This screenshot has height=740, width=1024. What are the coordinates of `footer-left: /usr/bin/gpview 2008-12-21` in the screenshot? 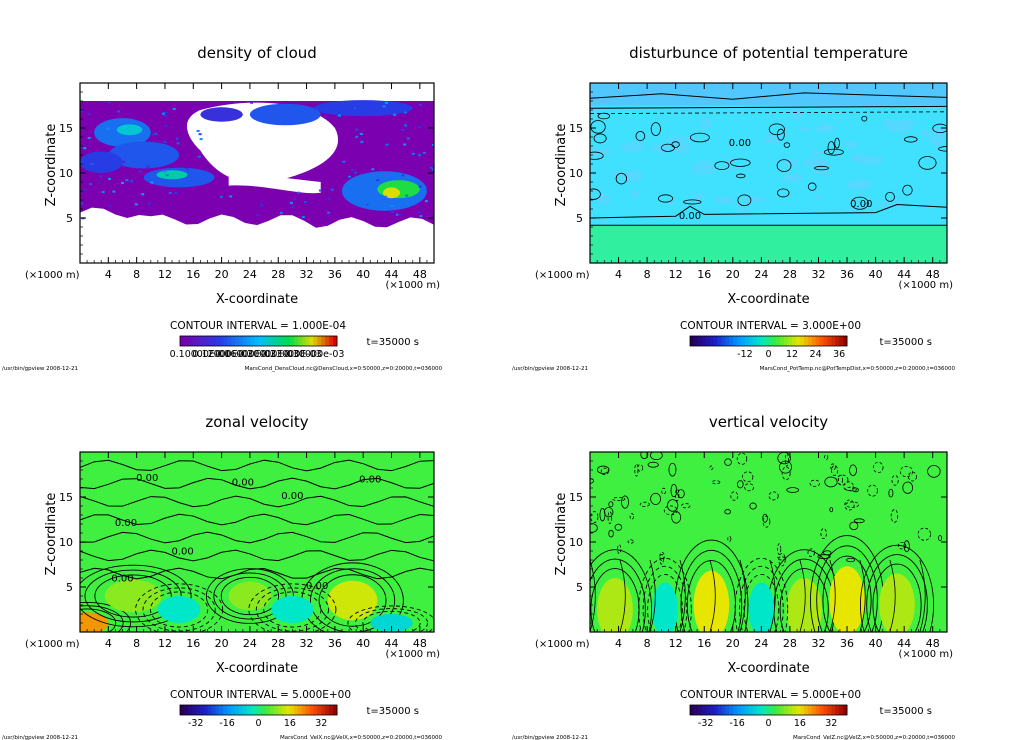 It's located at (550, 369).